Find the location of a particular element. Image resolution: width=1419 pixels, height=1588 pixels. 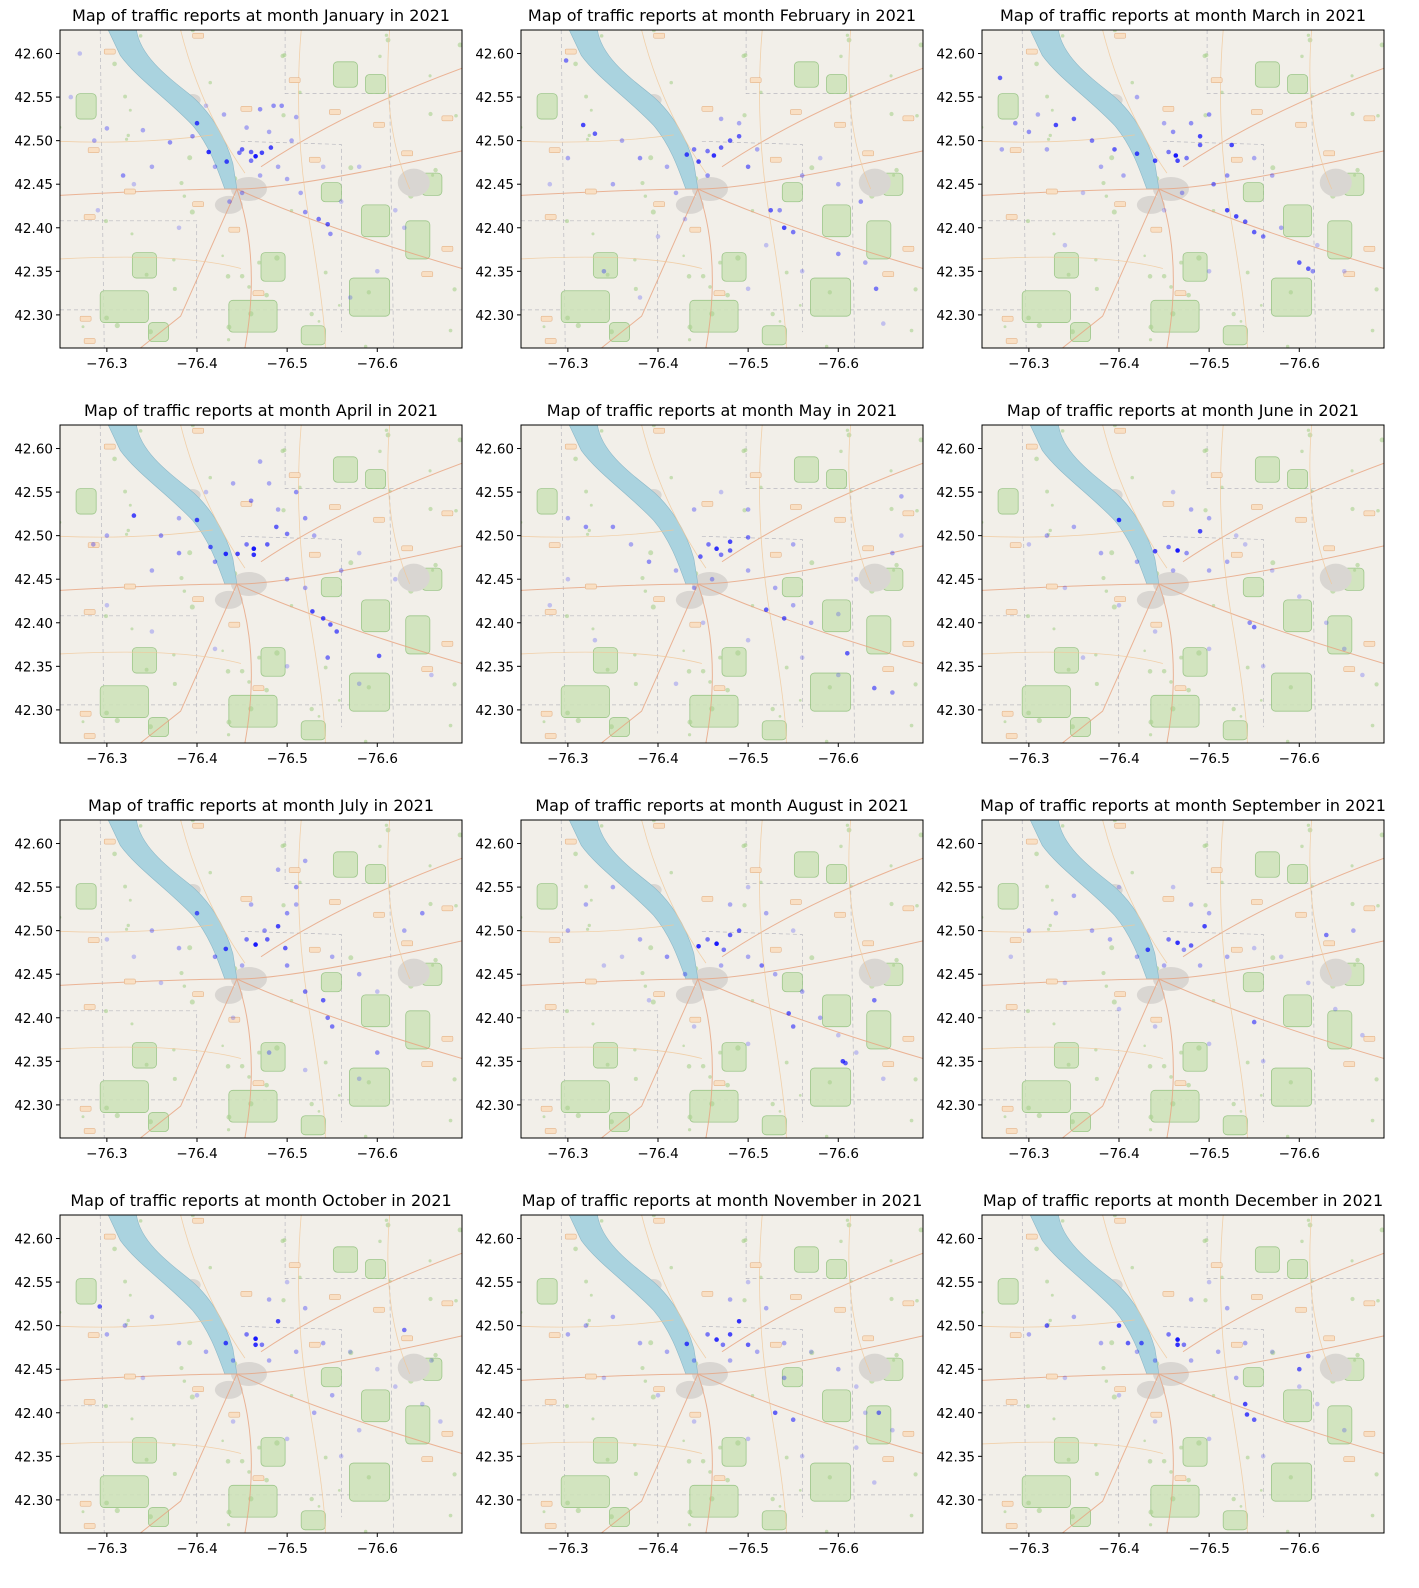

y-tick-label: 42.50 is located at coordinates (33, 932).